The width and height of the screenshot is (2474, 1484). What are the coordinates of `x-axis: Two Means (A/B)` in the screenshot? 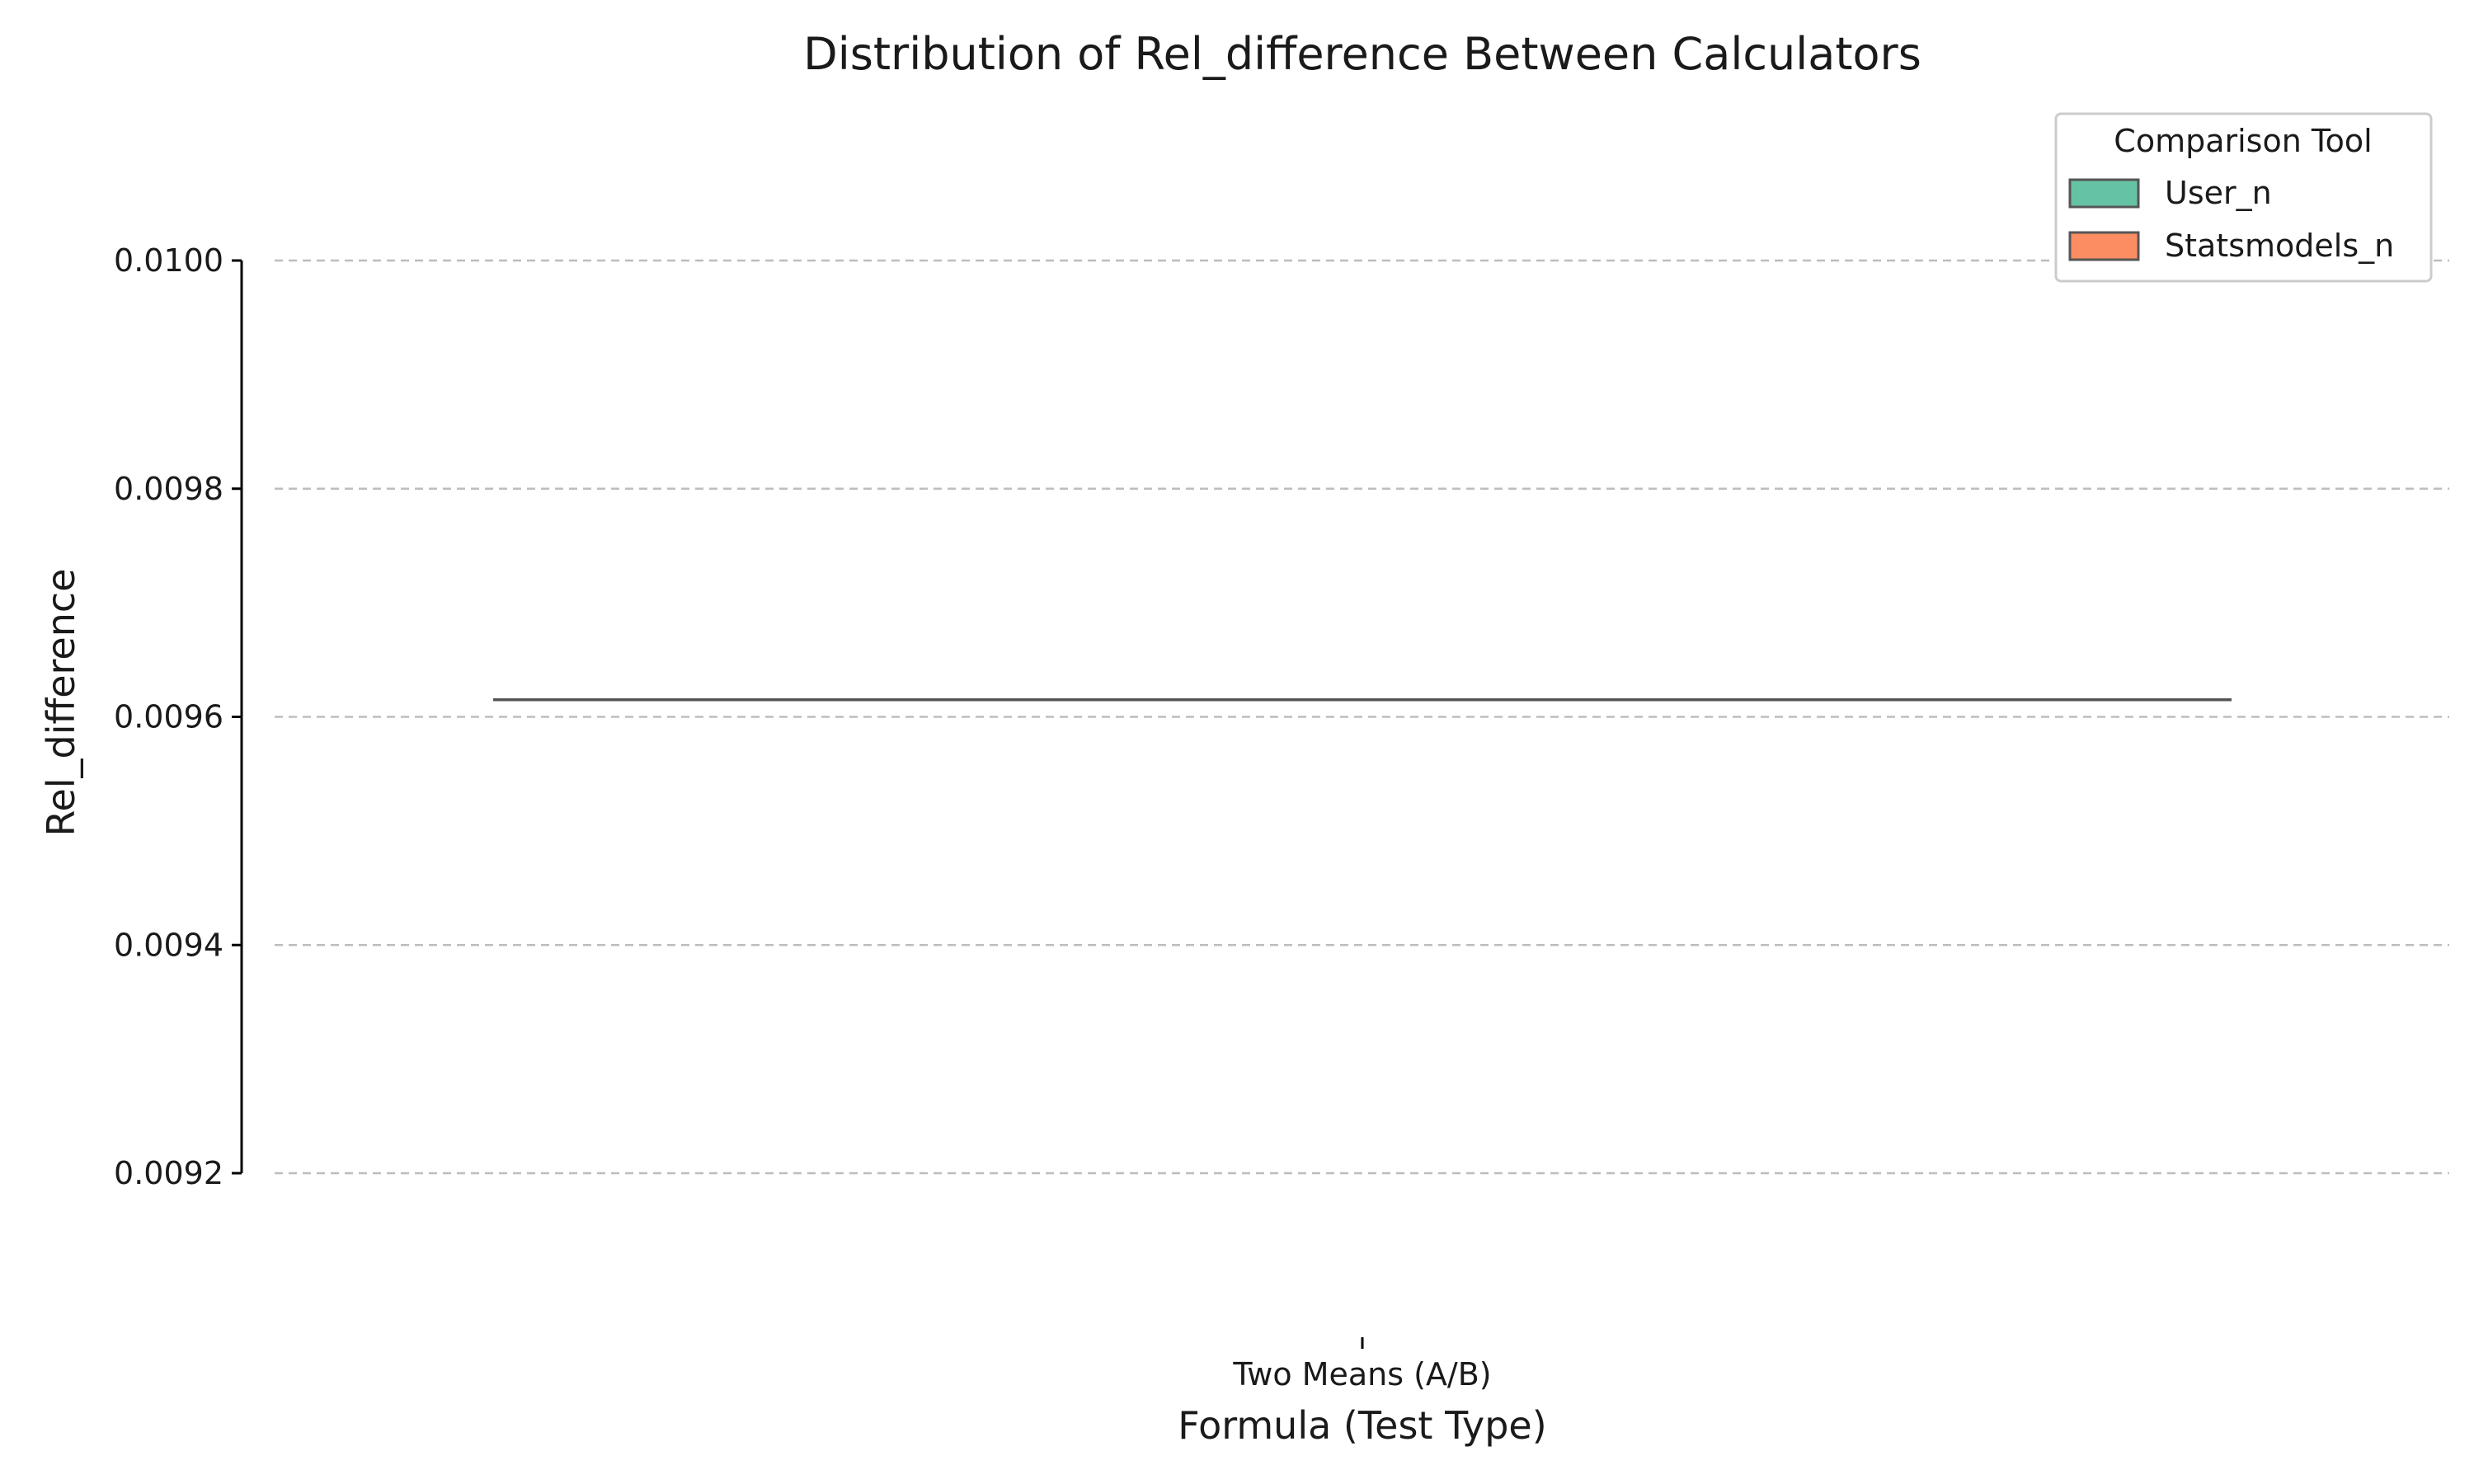 It's located at (1362, 1364).